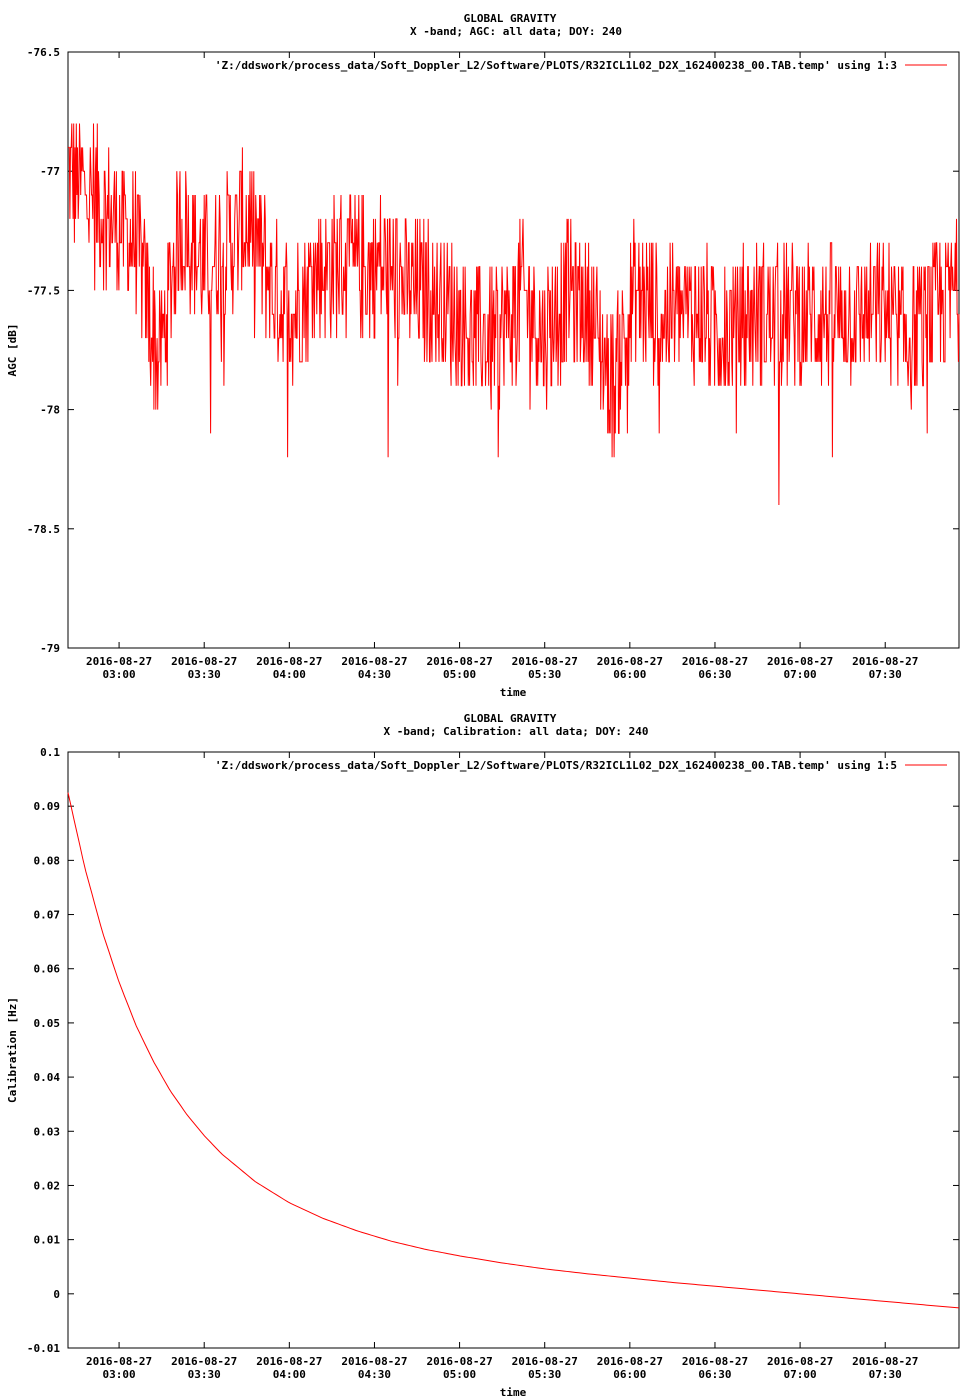 The width and height of the screenshot is (980, 1400). Describe the element at coordinates (50, 648) in the screenshot. I see `y-tick-label: -79` at that location.